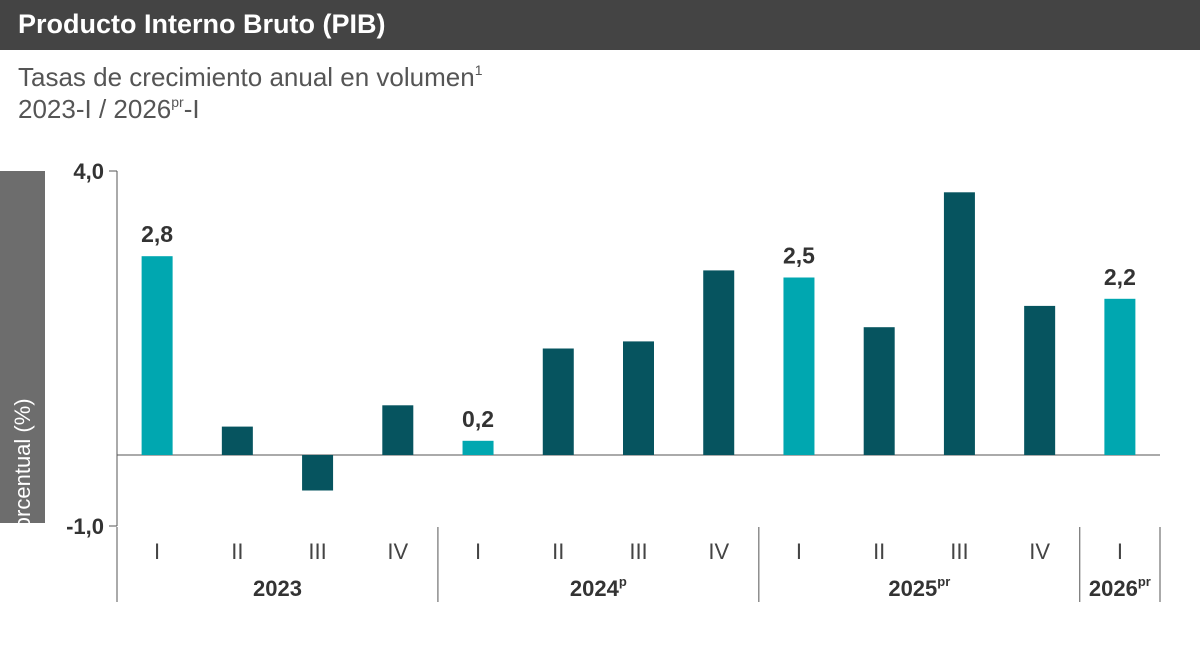 This screenshot has height=663, width=1200. What do you see at coordinates (95, 109) in the screenshot?
I see `subtitle-period-start: 2023-I / 2026` at bounding box center [95, 109].